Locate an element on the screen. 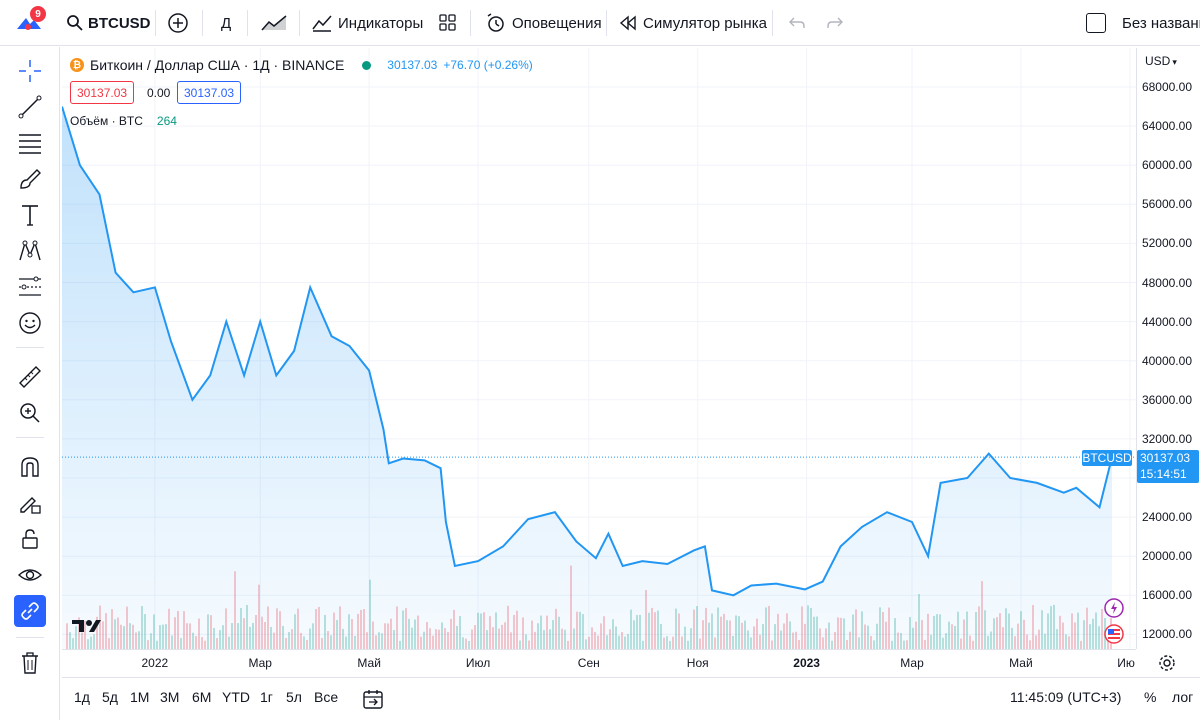 The width and height of the screenshot is (1200, 720). chart-style-button is located at coordinates (274, 23).